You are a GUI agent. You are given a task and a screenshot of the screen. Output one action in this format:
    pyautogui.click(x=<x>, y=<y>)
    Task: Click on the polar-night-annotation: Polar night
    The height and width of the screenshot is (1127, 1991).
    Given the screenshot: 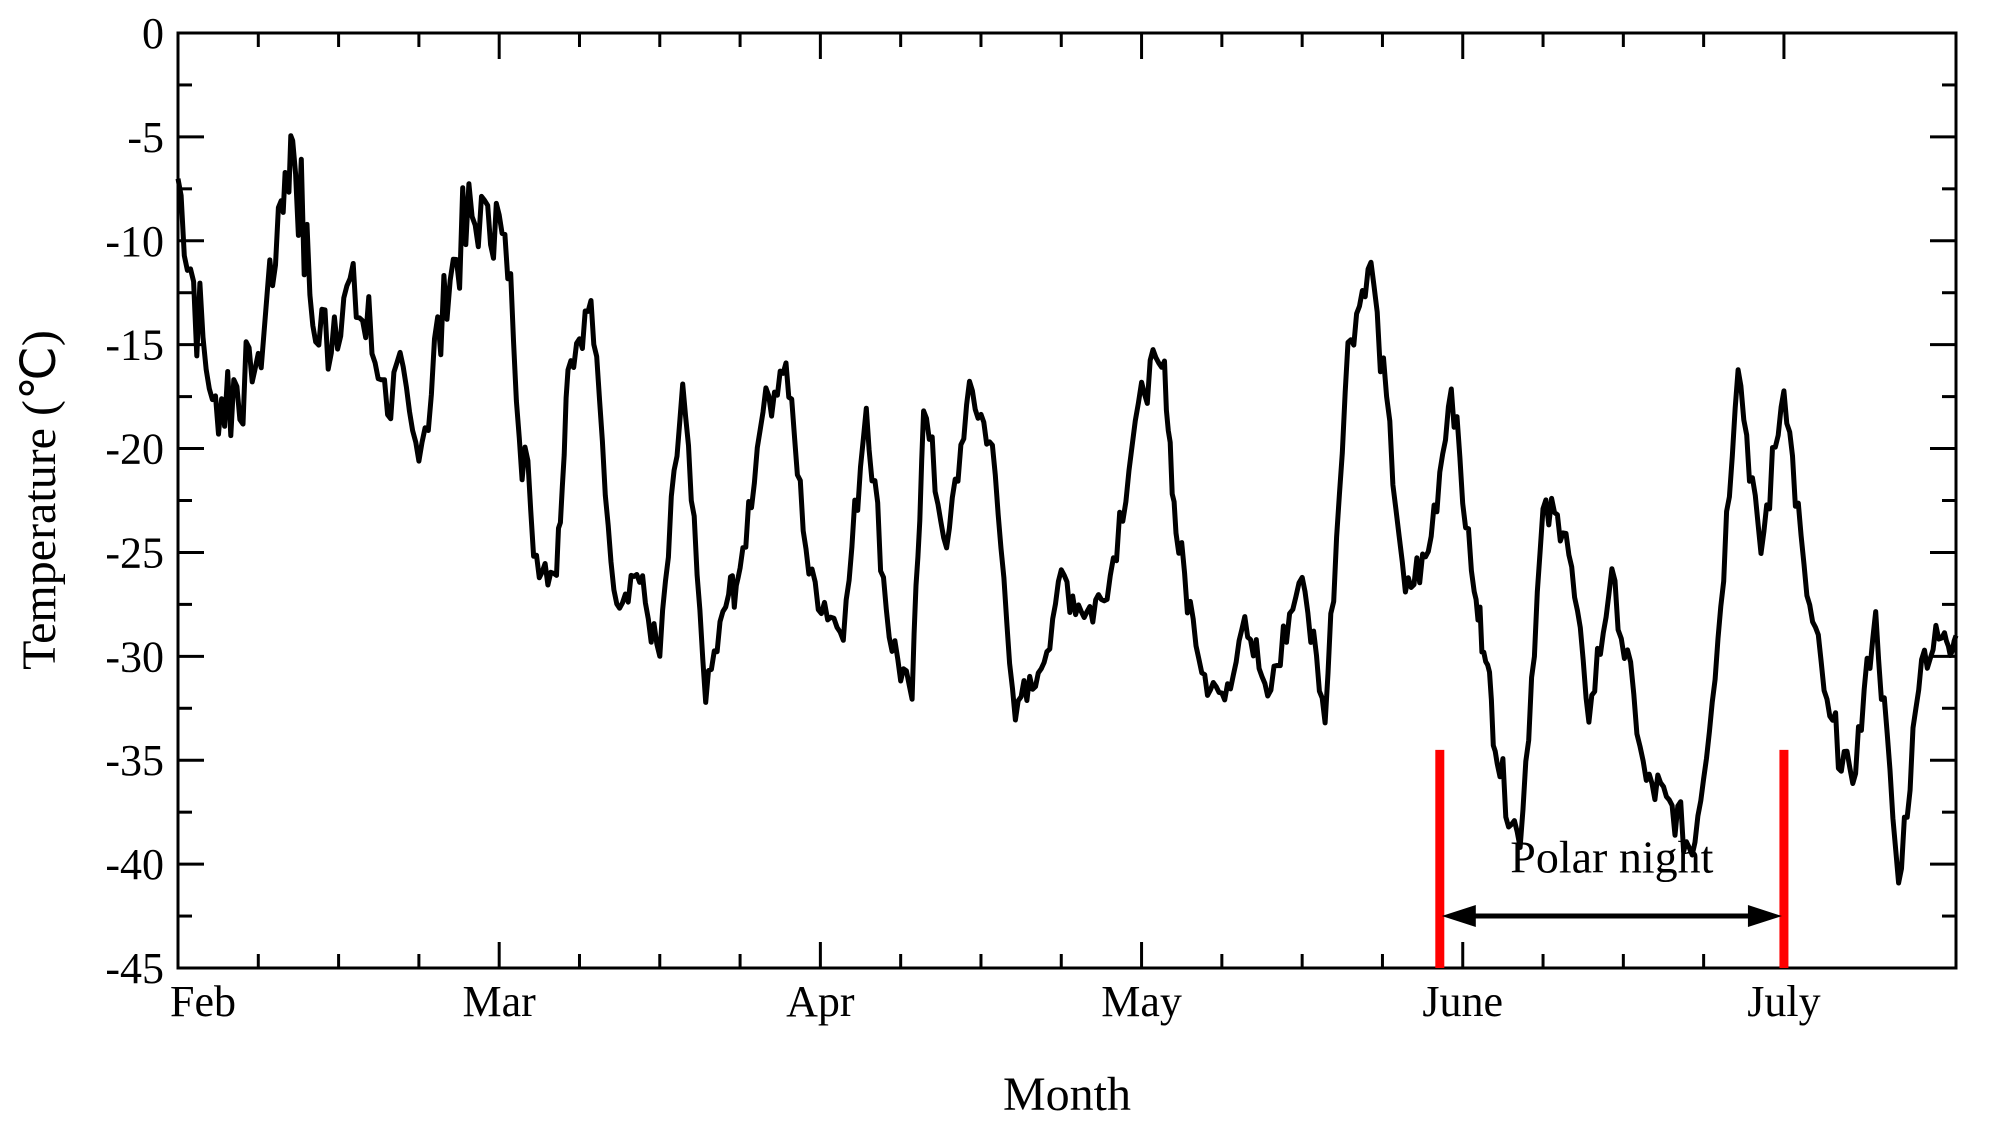 What is the action you would take?
    pyautogui.click(x=1612, y=858)
    